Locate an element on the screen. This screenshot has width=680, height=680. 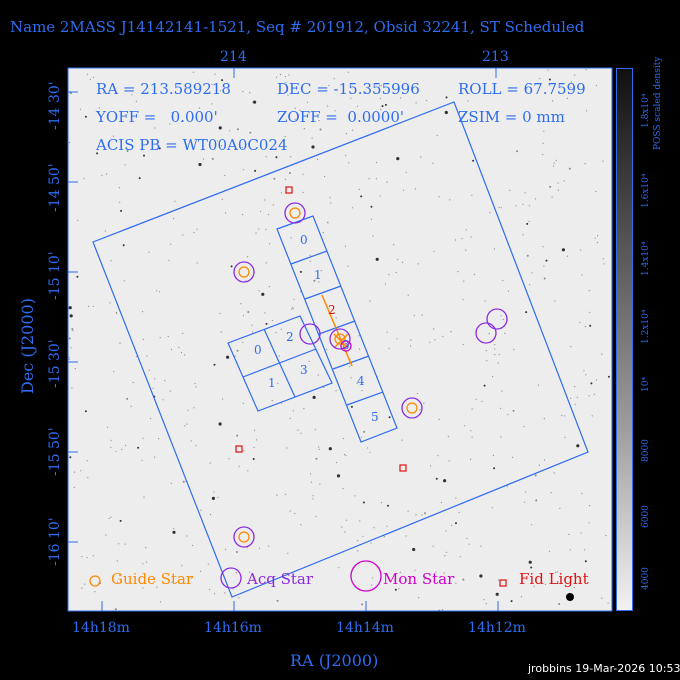
x-axis-label: RA (J2000) is located at coordinates (334, 660).